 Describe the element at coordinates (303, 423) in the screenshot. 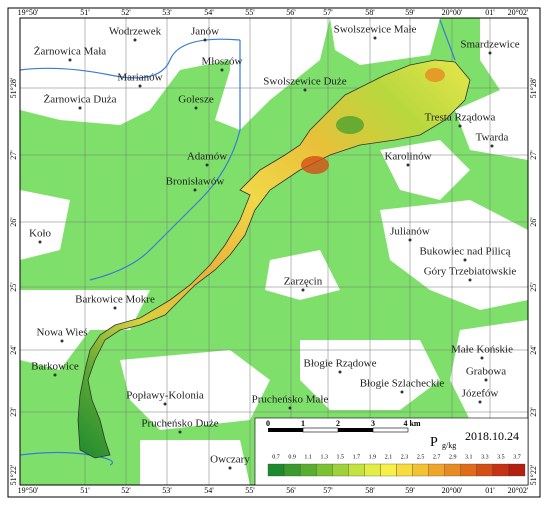

I see `scale-label: 1` at that location.